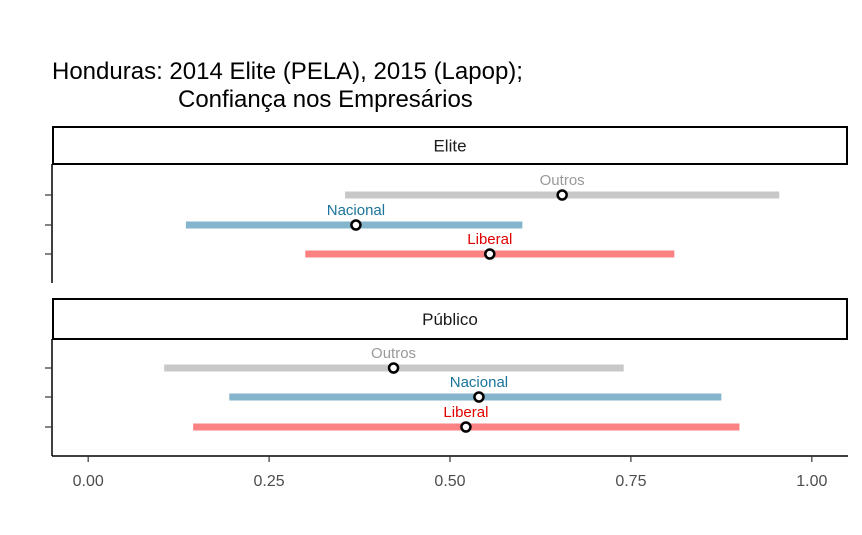  I want to click on x-axis: 0.00 0.25 0.50 0.75 1.00, so click(450, 472).